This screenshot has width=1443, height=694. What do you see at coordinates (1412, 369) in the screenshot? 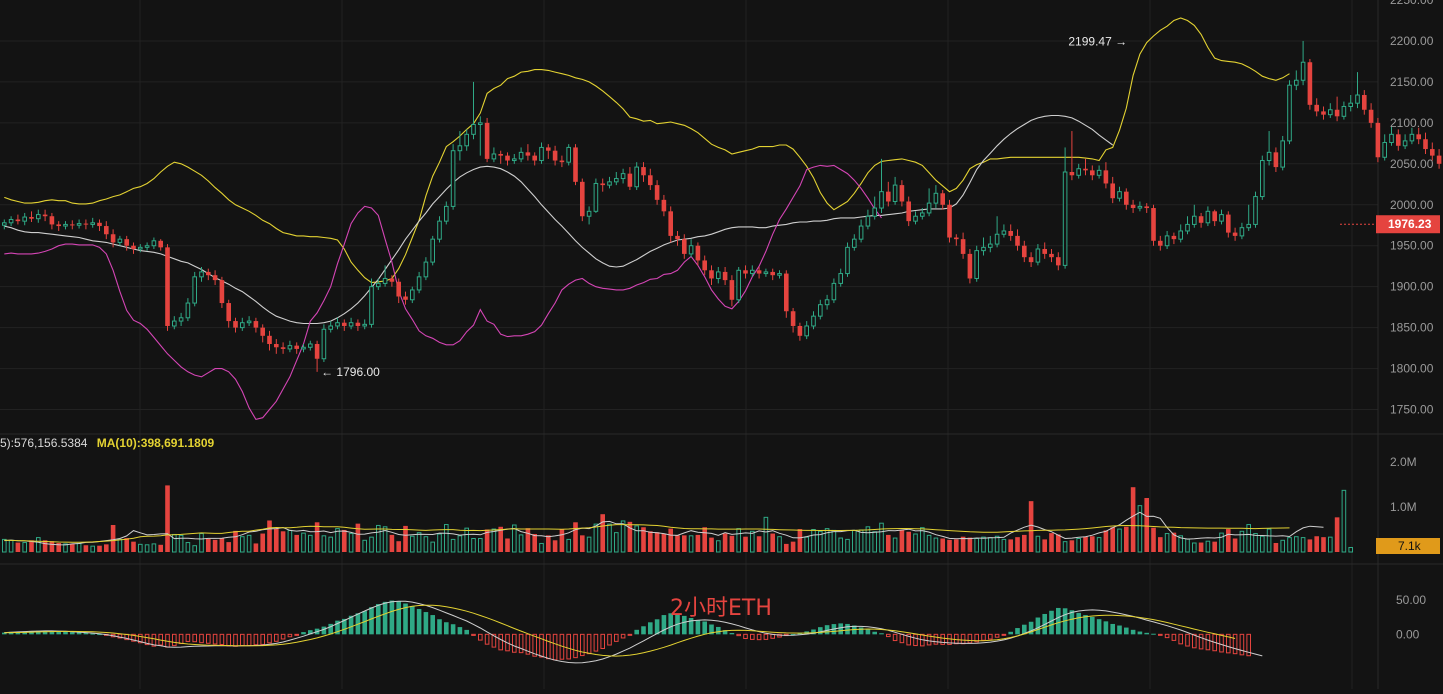
I see `price-tick-label: 1800.00` at bounding box center [1412, 369].